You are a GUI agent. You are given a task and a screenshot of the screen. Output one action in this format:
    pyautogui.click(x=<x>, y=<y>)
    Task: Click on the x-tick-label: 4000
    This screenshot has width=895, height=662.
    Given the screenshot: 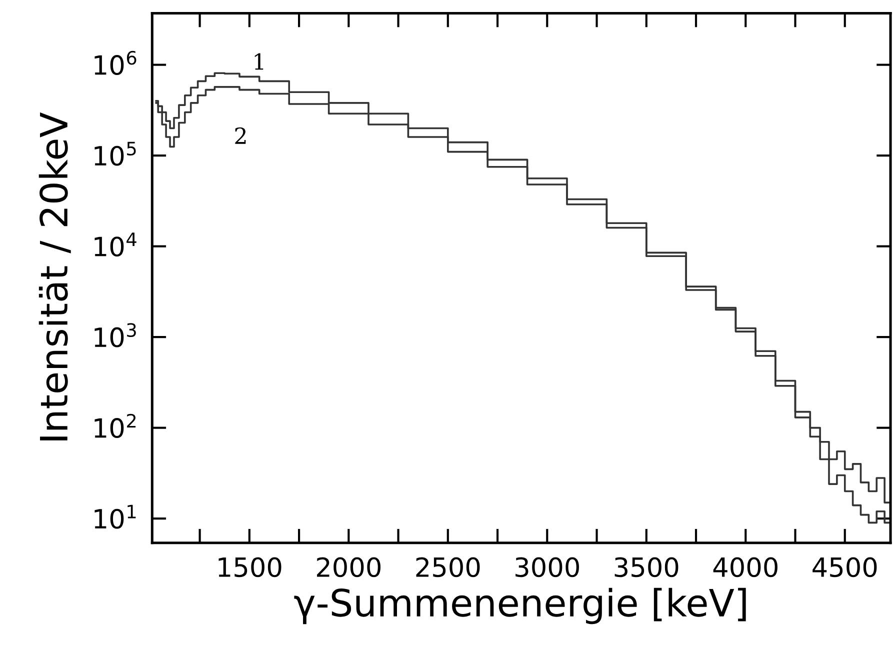 What is the action you would take?
    pyautogui.click(x=745, y=567)
    